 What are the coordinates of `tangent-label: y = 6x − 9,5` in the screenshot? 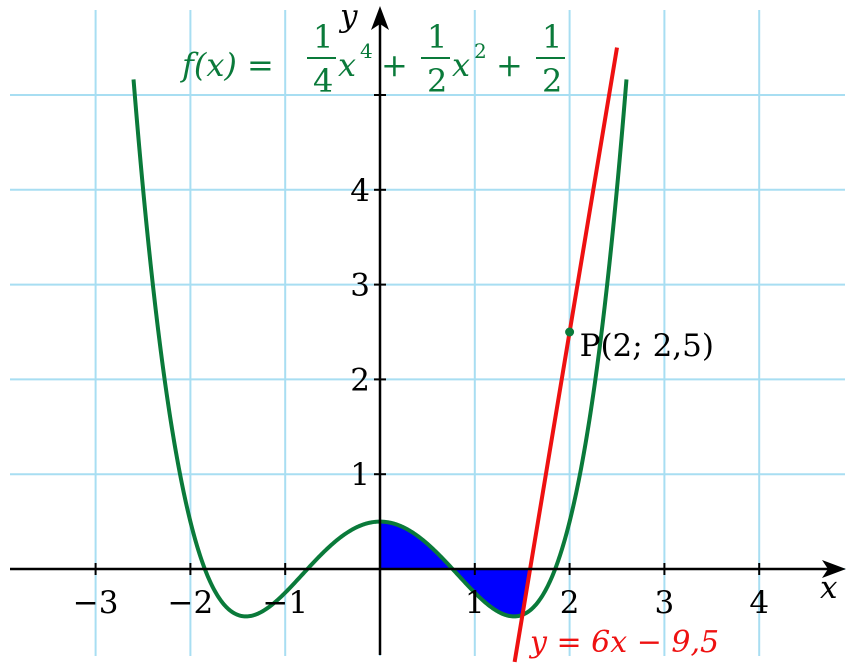 It's located at (623, 642).